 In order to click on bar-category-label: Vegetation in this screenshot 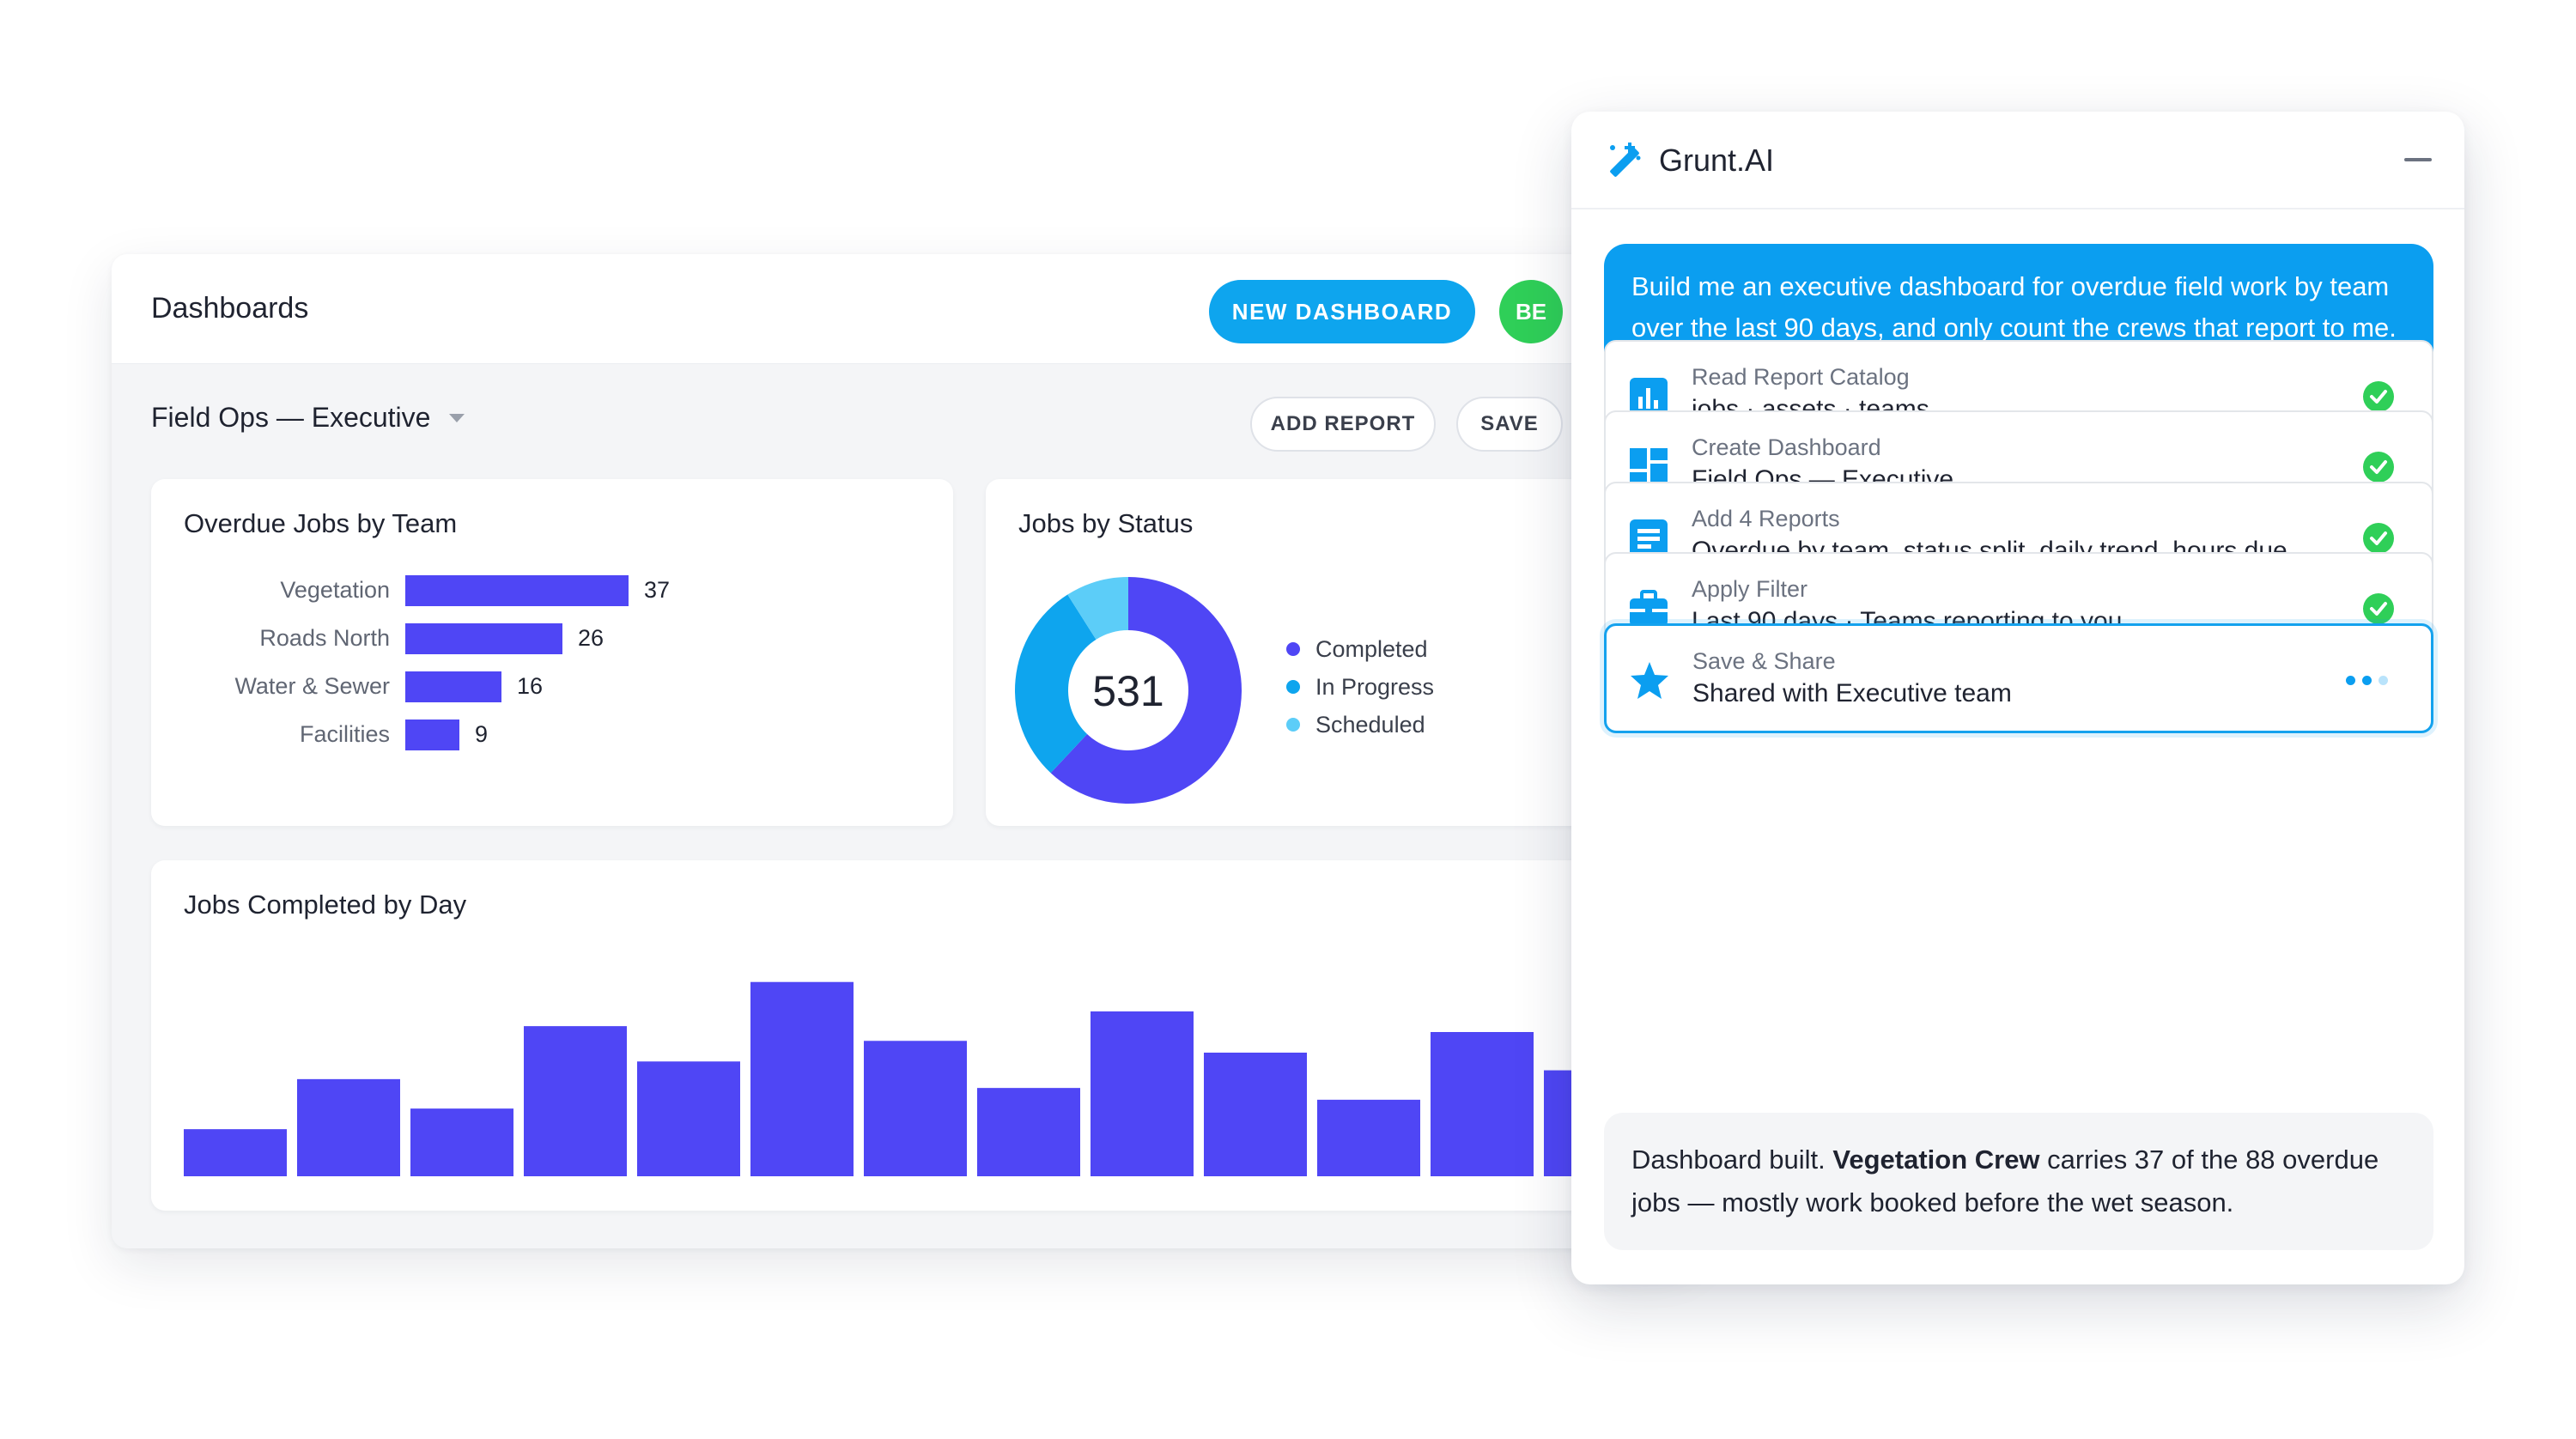, I will do `click(335, 590)`.